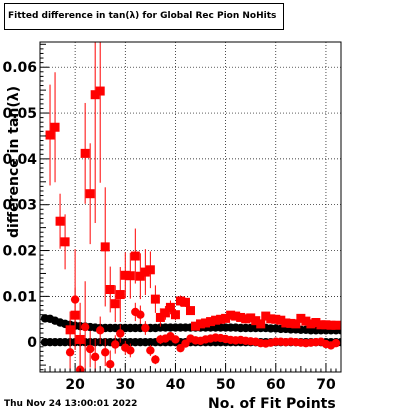 Image resolution: width=400 pixels, height=414 pixels. I want to click on y-tick-label: 0.02, so click(19, 252).